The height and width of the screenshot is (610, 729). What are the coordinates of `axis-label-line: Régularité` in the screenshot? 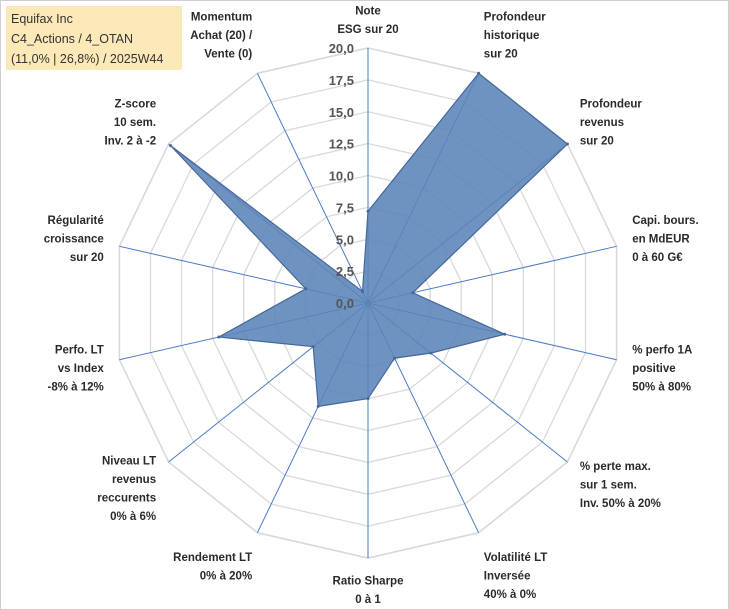 It's located at (76, 221).